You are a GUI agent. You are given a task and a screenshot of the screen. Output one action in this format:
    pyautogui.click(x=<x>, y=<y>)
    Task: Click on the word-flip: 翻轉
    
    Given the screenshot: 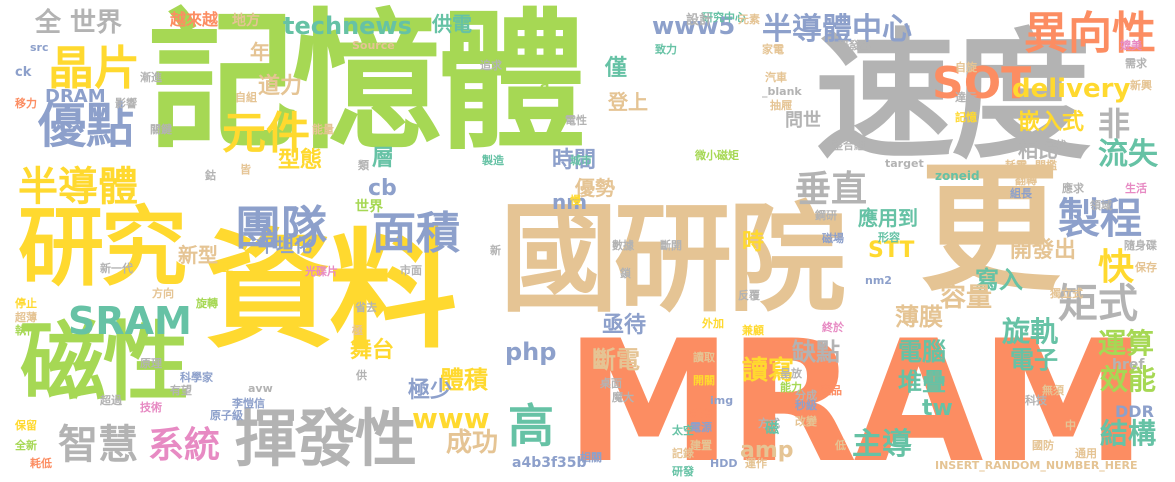 What is the action you would take?
    pyautogui.click(x=1026, y=180)
    